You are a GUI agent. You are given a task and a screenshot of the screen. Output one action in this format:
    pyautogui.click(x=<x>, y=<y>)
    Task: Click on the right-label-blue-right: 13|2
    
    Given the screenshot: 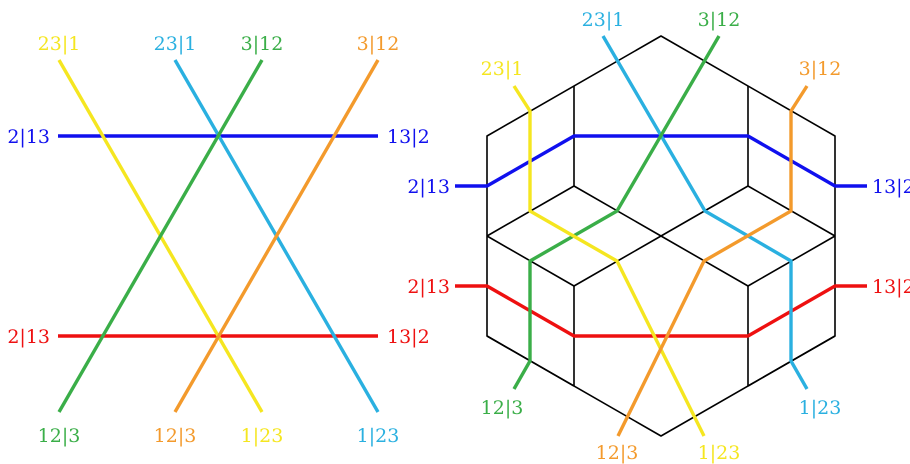 What is the action you would take?
    pyautogui.click(x=891, y=187)
    